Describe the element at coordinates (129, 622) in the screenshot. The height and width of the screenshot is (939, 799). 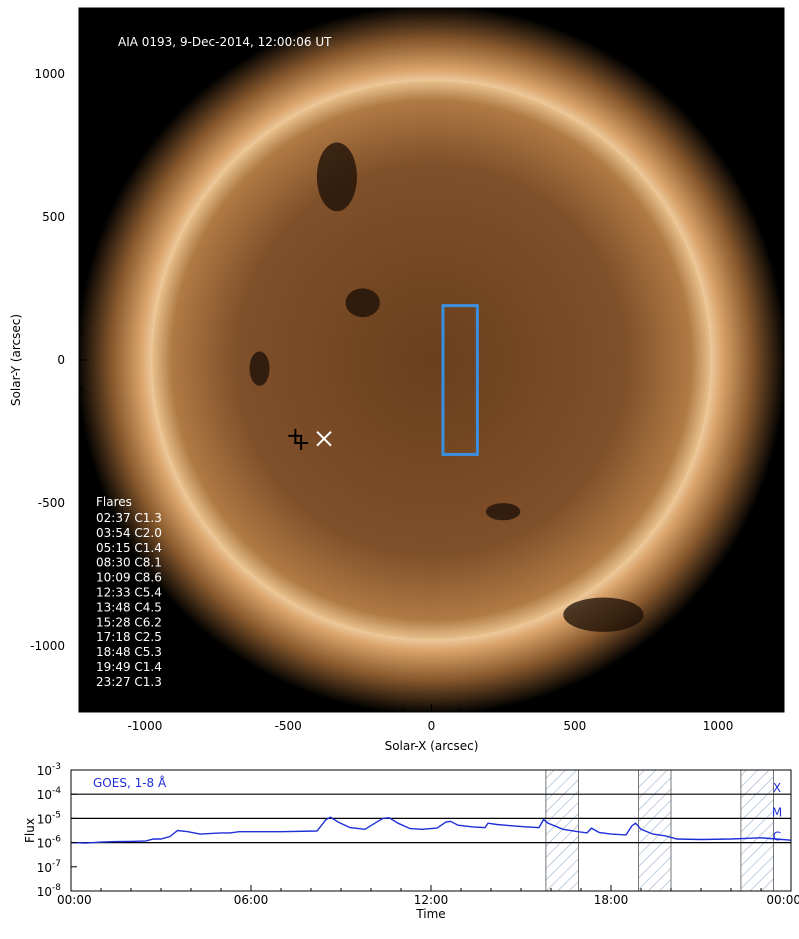
I see `flare-list-item: 15:28 C6.2` at that location.